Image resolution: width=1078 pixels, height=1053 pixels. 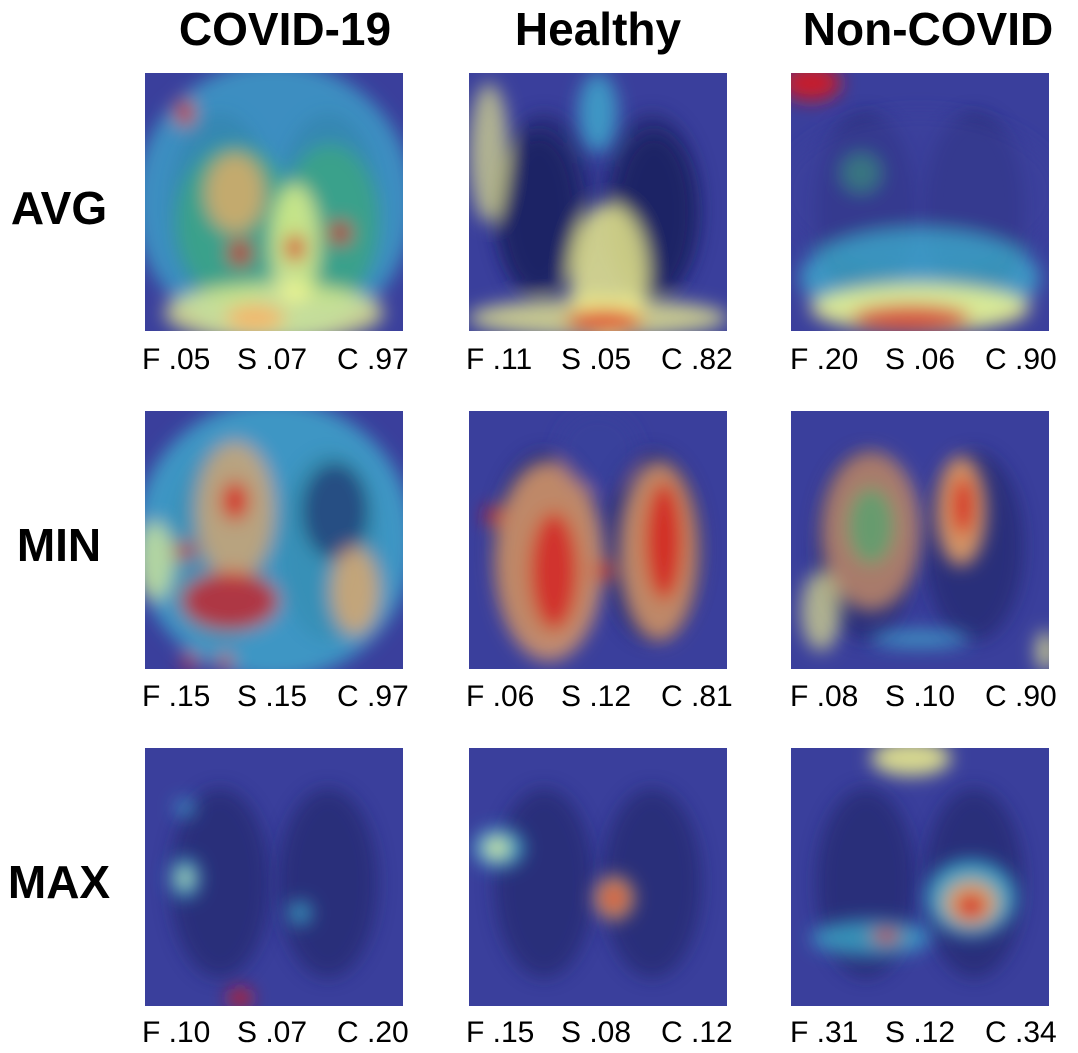 I want to click on caption-f: F .05, so click(x=176, y=359).